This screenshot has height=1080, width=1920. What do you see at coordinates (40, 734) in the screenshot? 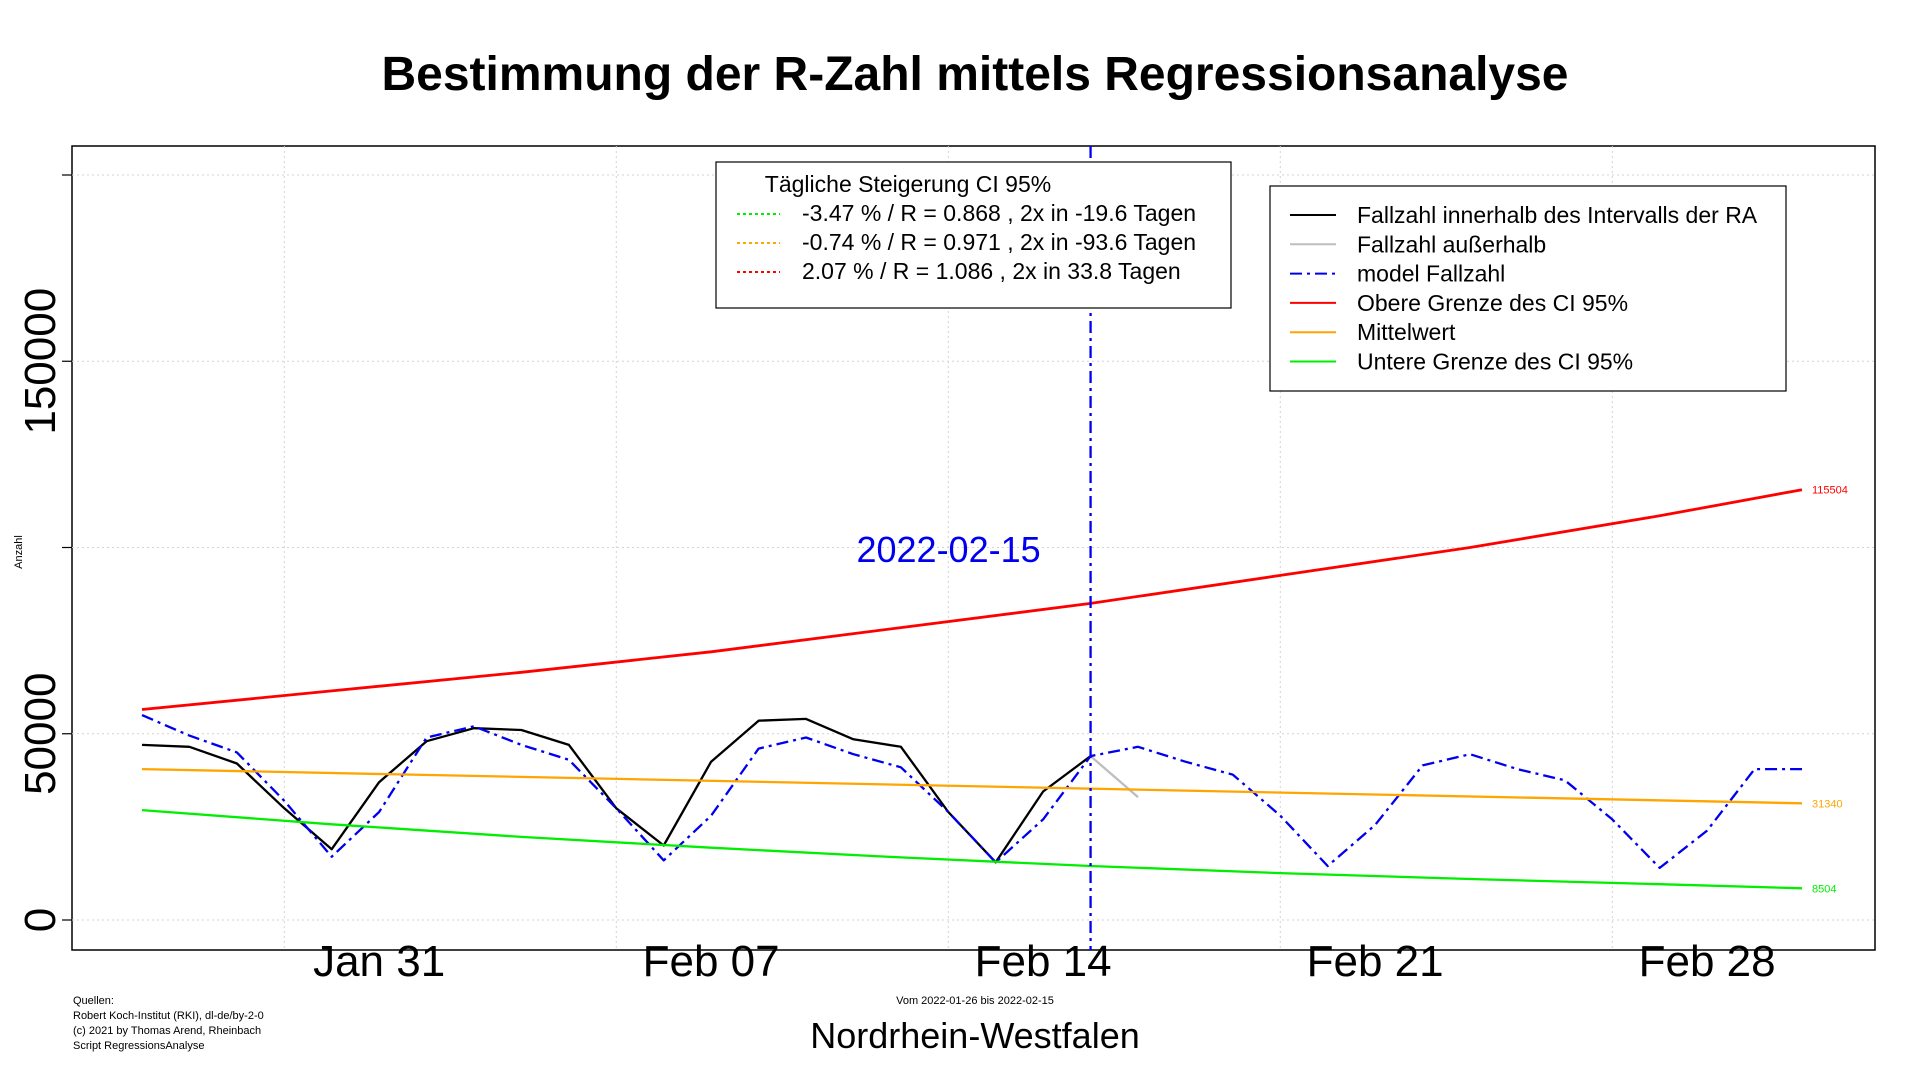
I see `y-tick-label: 50000` at bounding box center [40, 734].